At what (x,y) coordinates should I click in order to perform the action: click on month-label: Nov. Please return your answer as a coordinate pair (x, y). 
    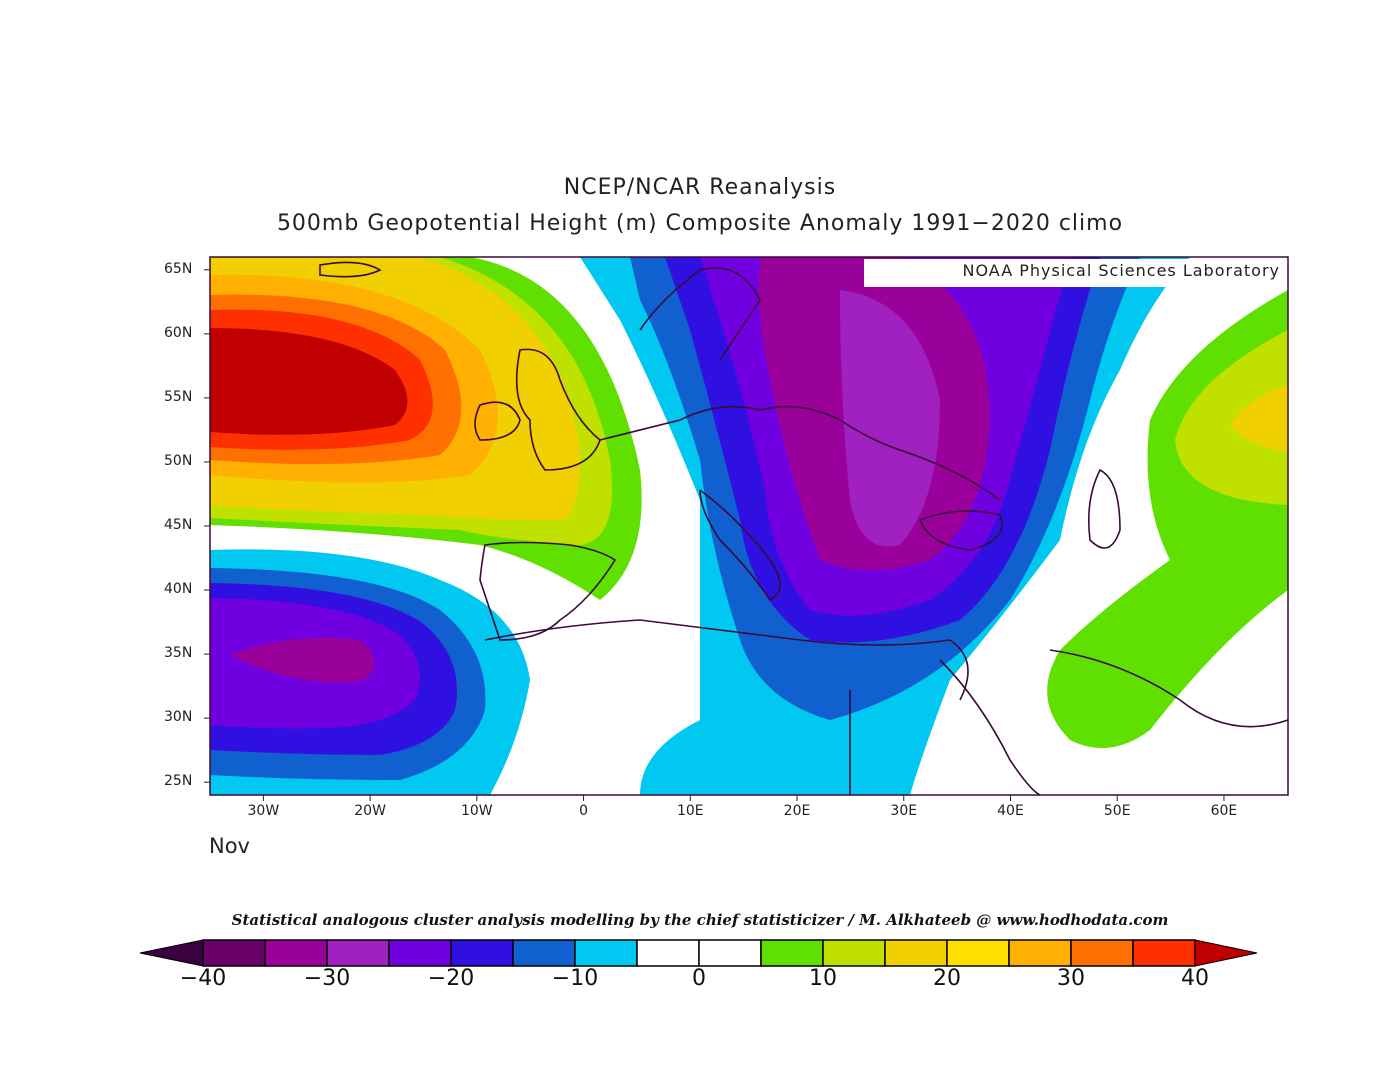
    Looking at the image, I should click on (229, 846).